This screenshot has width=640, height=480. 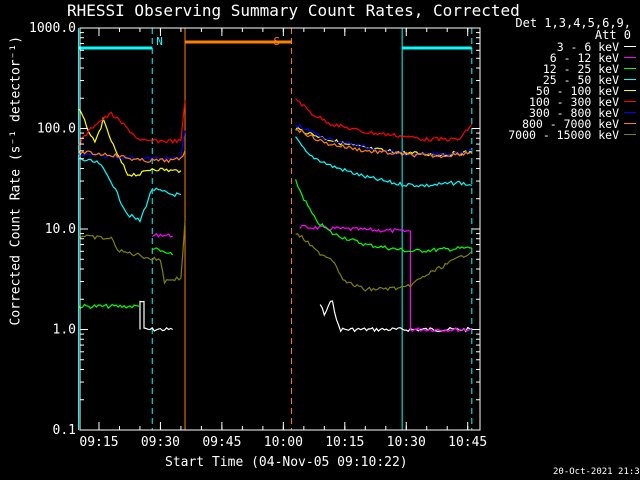 I want to click on legend-header: Det 1,3,4,5,6,9, Att 0, so click(x=573, y=29).